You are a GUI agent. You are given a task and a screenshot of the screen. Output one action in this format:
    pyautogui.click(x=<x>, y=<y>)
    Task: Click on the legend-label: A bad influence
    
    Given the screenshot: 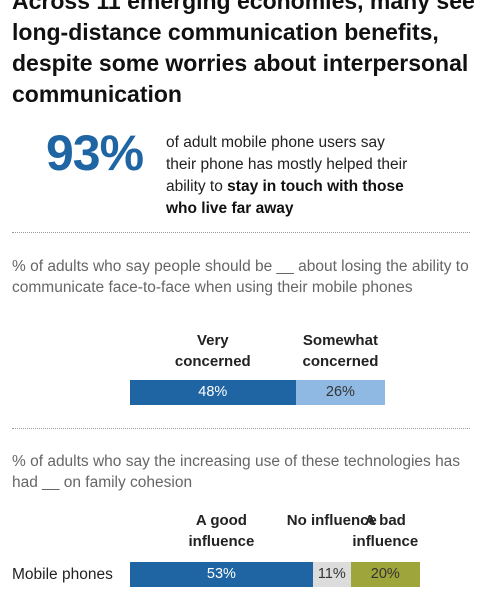 What is the action you would take?
    pyautogui.click(x=385, y=531)
    